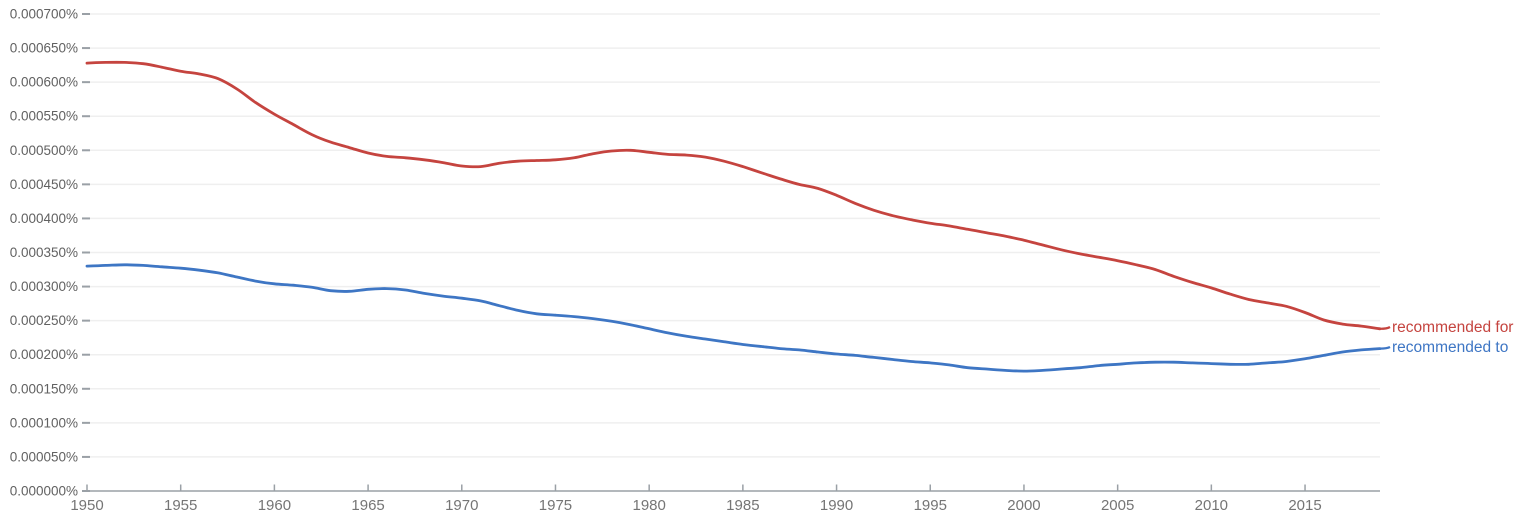  I want to click on x-axis-tick-label: 1975, so click(555, 505).